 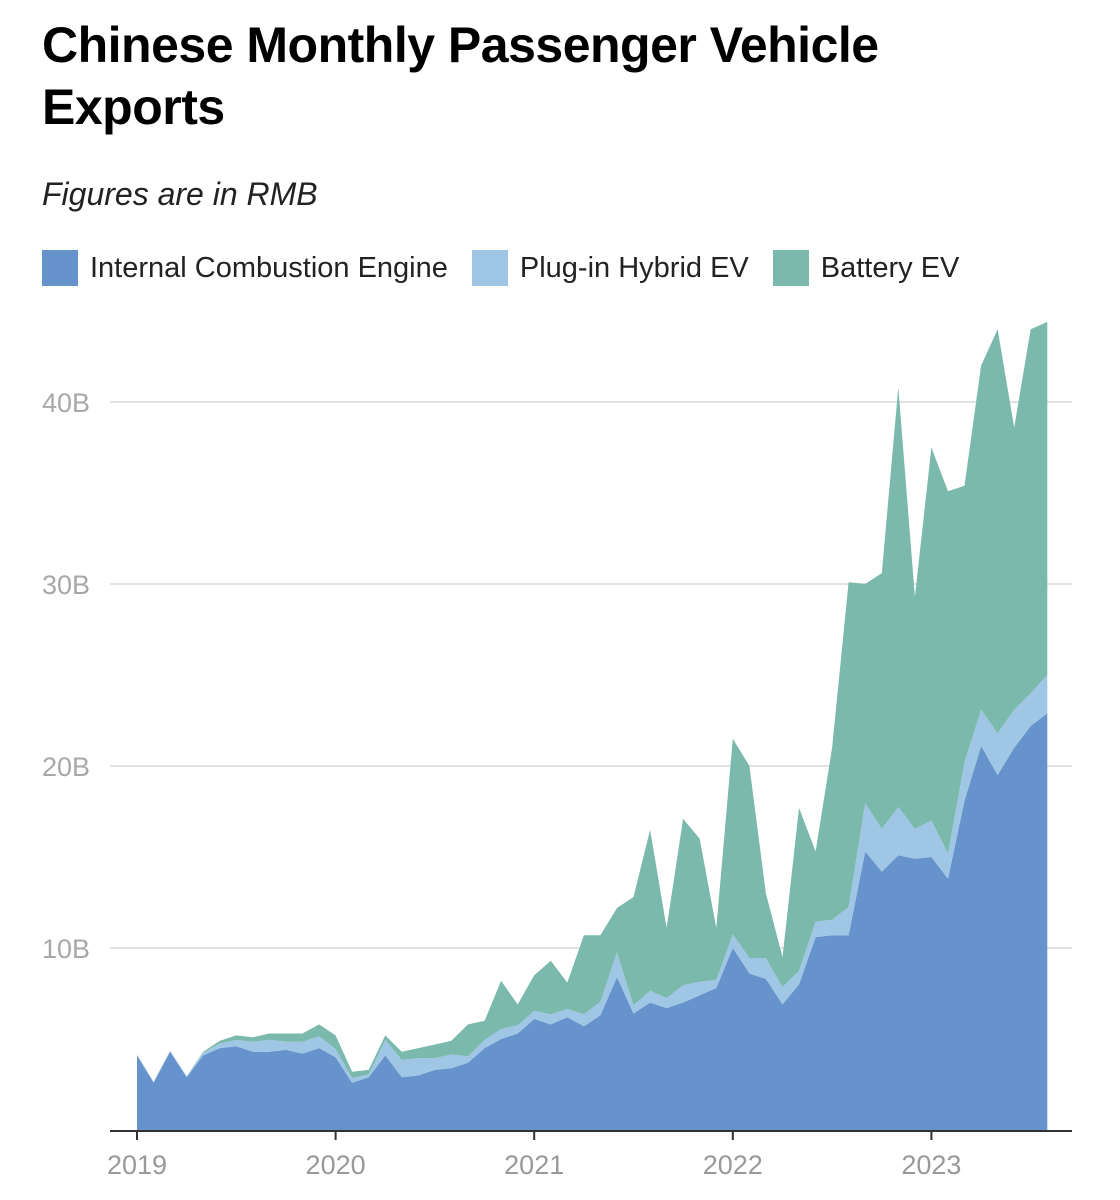 What do you see at coordinates (60, 268) in the screenshot?
I see `legend-swatch-ice` at bounding box center [60, 268].